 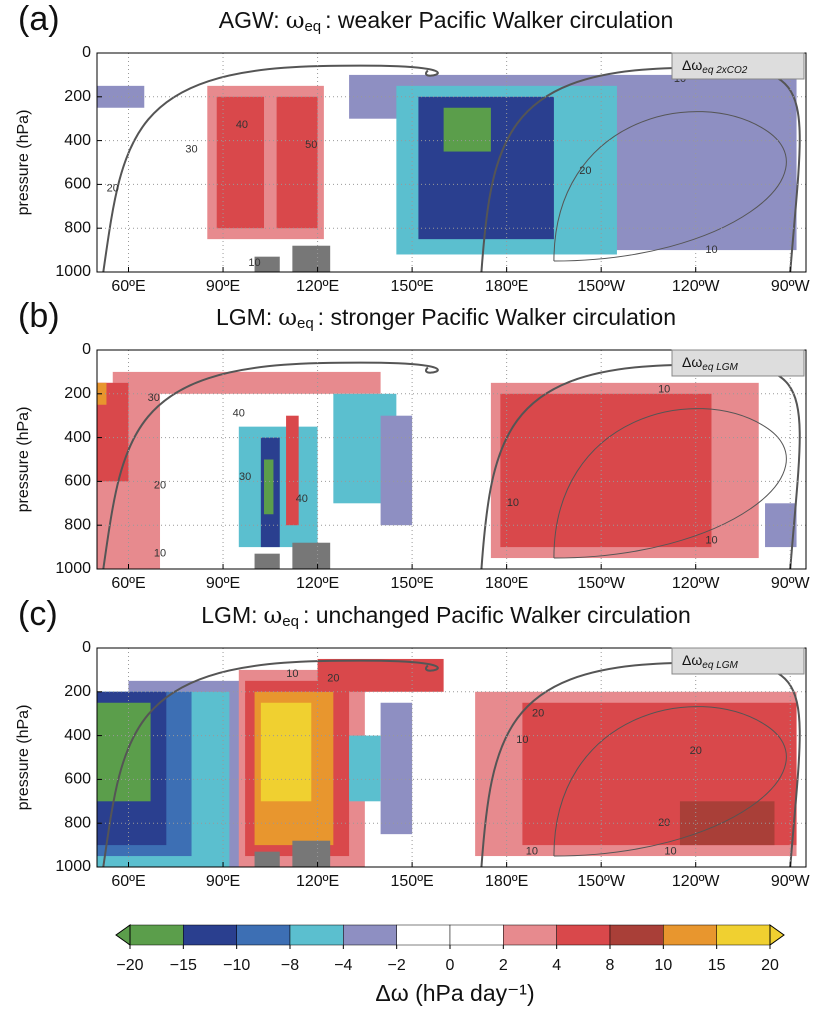 I want to click on colorbar-extend, so click(x=123, y=935).